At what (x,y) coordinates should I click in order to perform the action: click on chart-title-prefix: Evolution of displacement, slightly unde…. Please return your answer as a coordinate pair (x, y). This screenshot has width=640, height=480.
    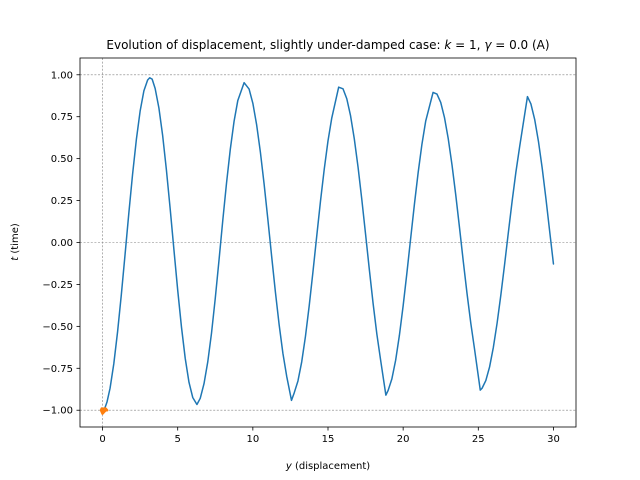
    Looking at the image, I should click on (275, 45).